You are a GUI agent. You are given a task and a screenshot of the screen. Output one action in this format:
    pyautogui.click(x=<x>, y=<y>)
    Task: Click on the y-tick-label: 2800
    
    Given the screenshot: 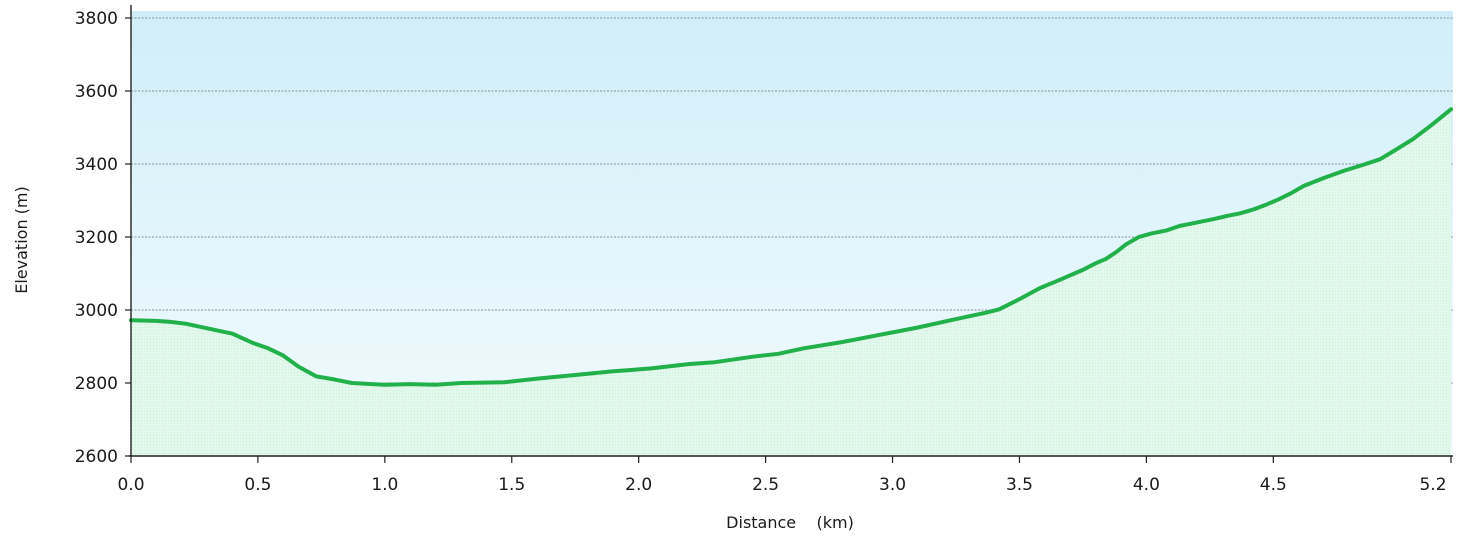 What is the action you would take?
    pyautogui.click(x=96, y=384)
    